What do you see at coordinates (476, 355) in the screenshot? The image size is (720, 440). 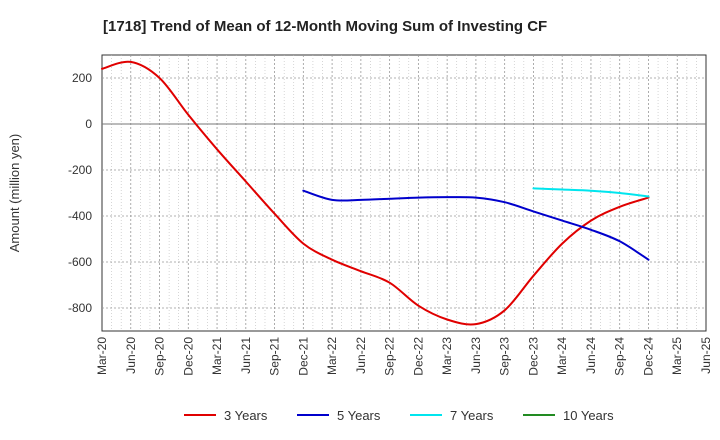 I see `x-tick-label: Jun-23` at bounding box center [476, 355].